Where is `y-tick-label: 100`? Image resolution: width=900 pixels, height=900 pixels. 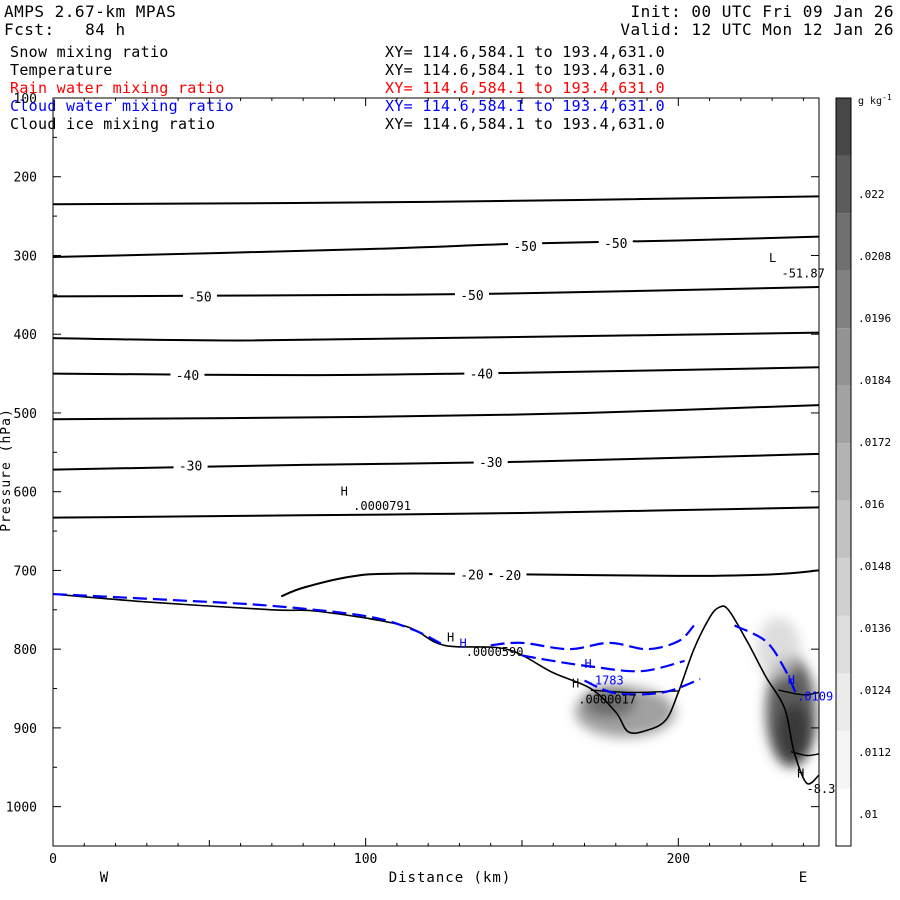 y-tick-label: 100 is located at coordinates (25, 99).